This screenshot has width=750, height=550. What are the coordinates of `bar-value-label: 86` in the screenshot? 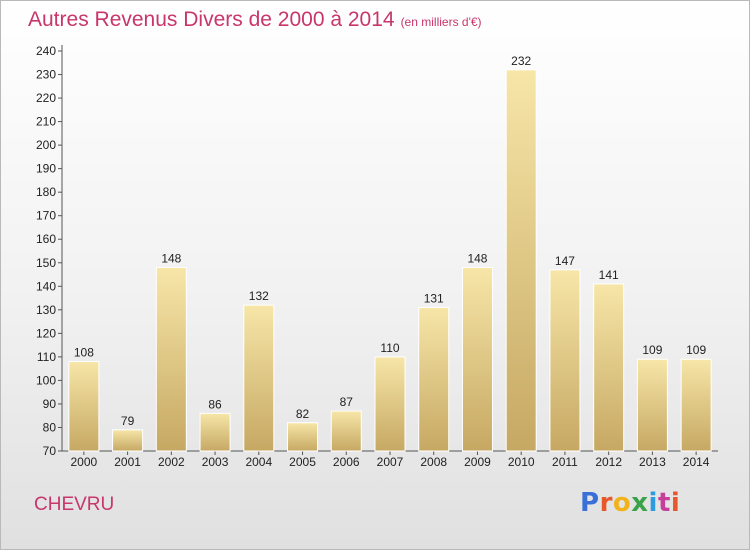 It's located at (215, 404).